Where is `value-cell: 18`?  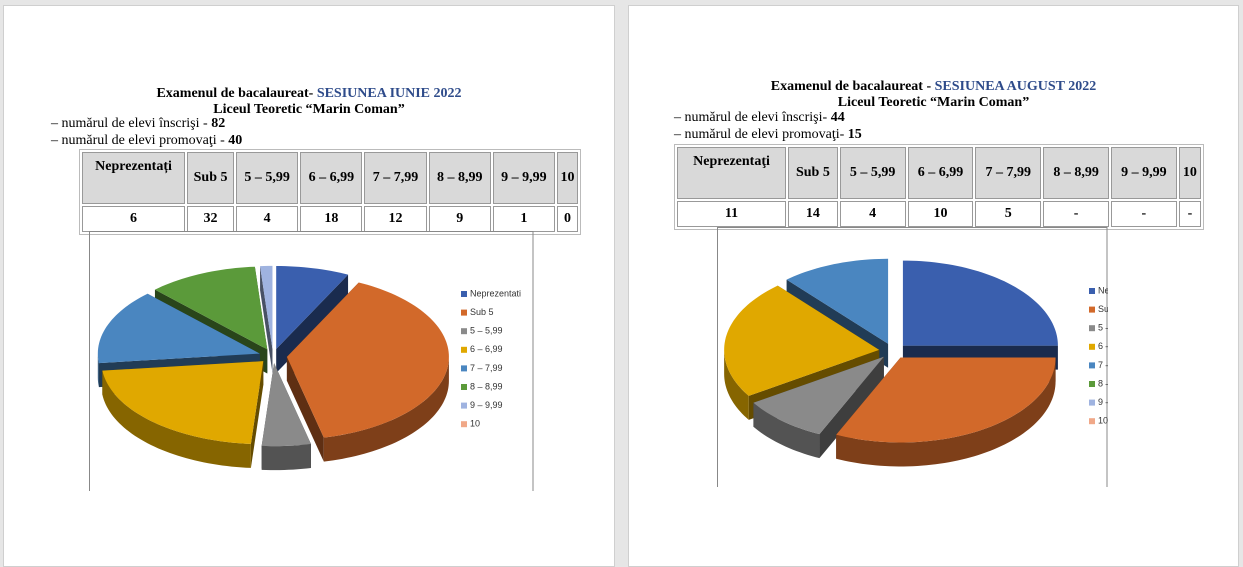
value-cell: 18 is located at coordinates (331, 219).